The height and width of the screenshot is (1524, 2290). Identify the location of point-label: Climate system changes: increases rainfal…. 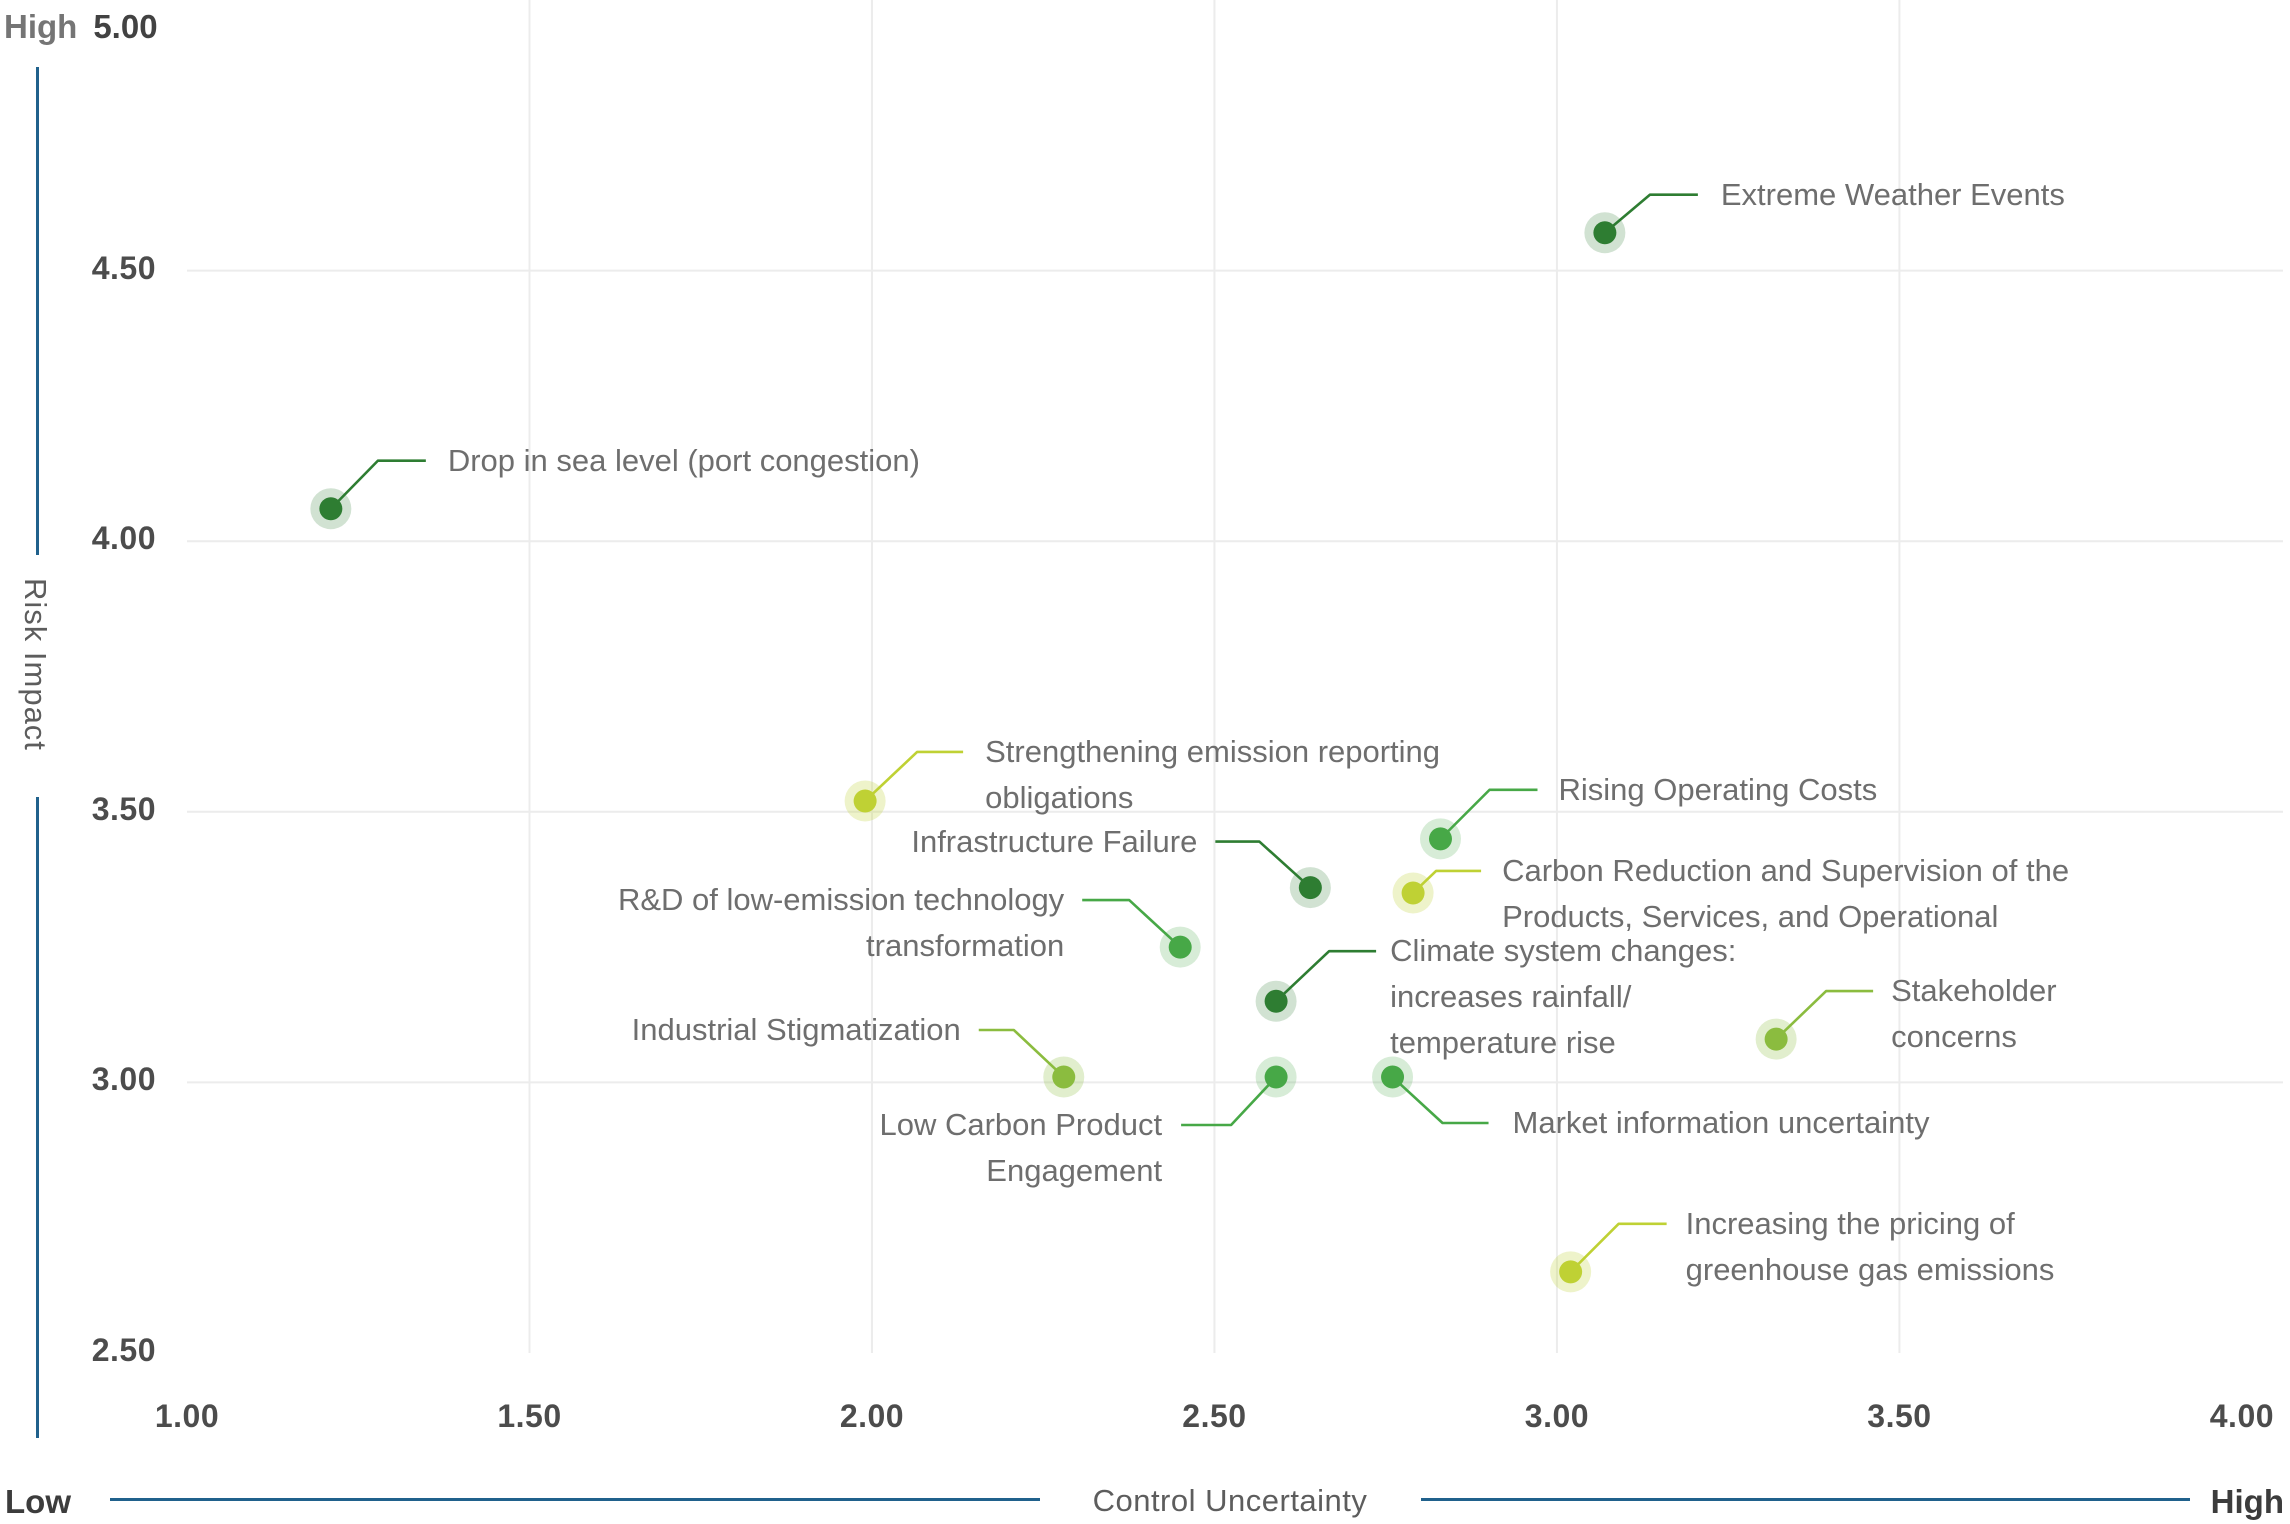
(1563, 997).